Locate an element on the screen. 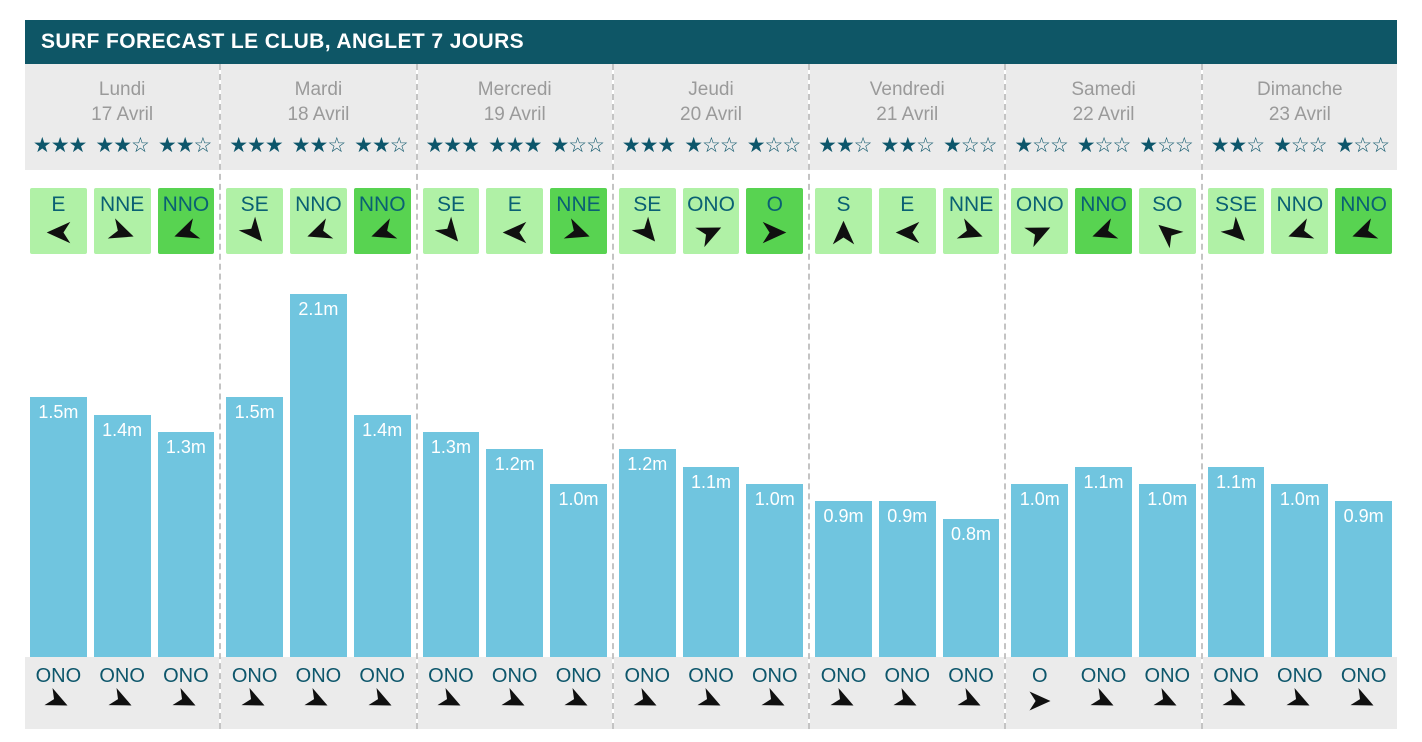 The image size is (1422, 742). wind-cell: NNE is located at coordinates (578, 221).